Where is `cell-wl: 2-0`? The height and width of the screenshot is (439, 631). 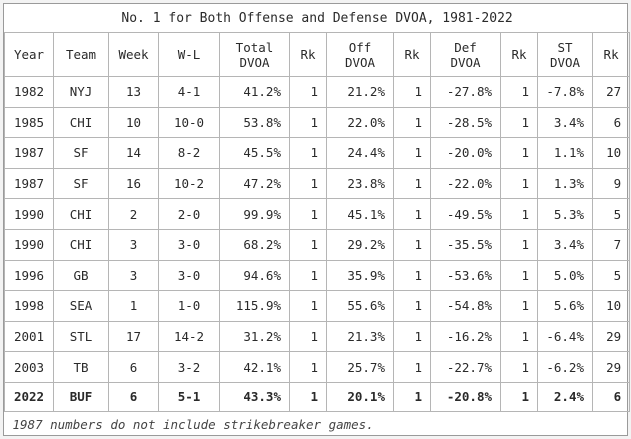
cell-wl: 2-0 is located at coordinates (189, 214).